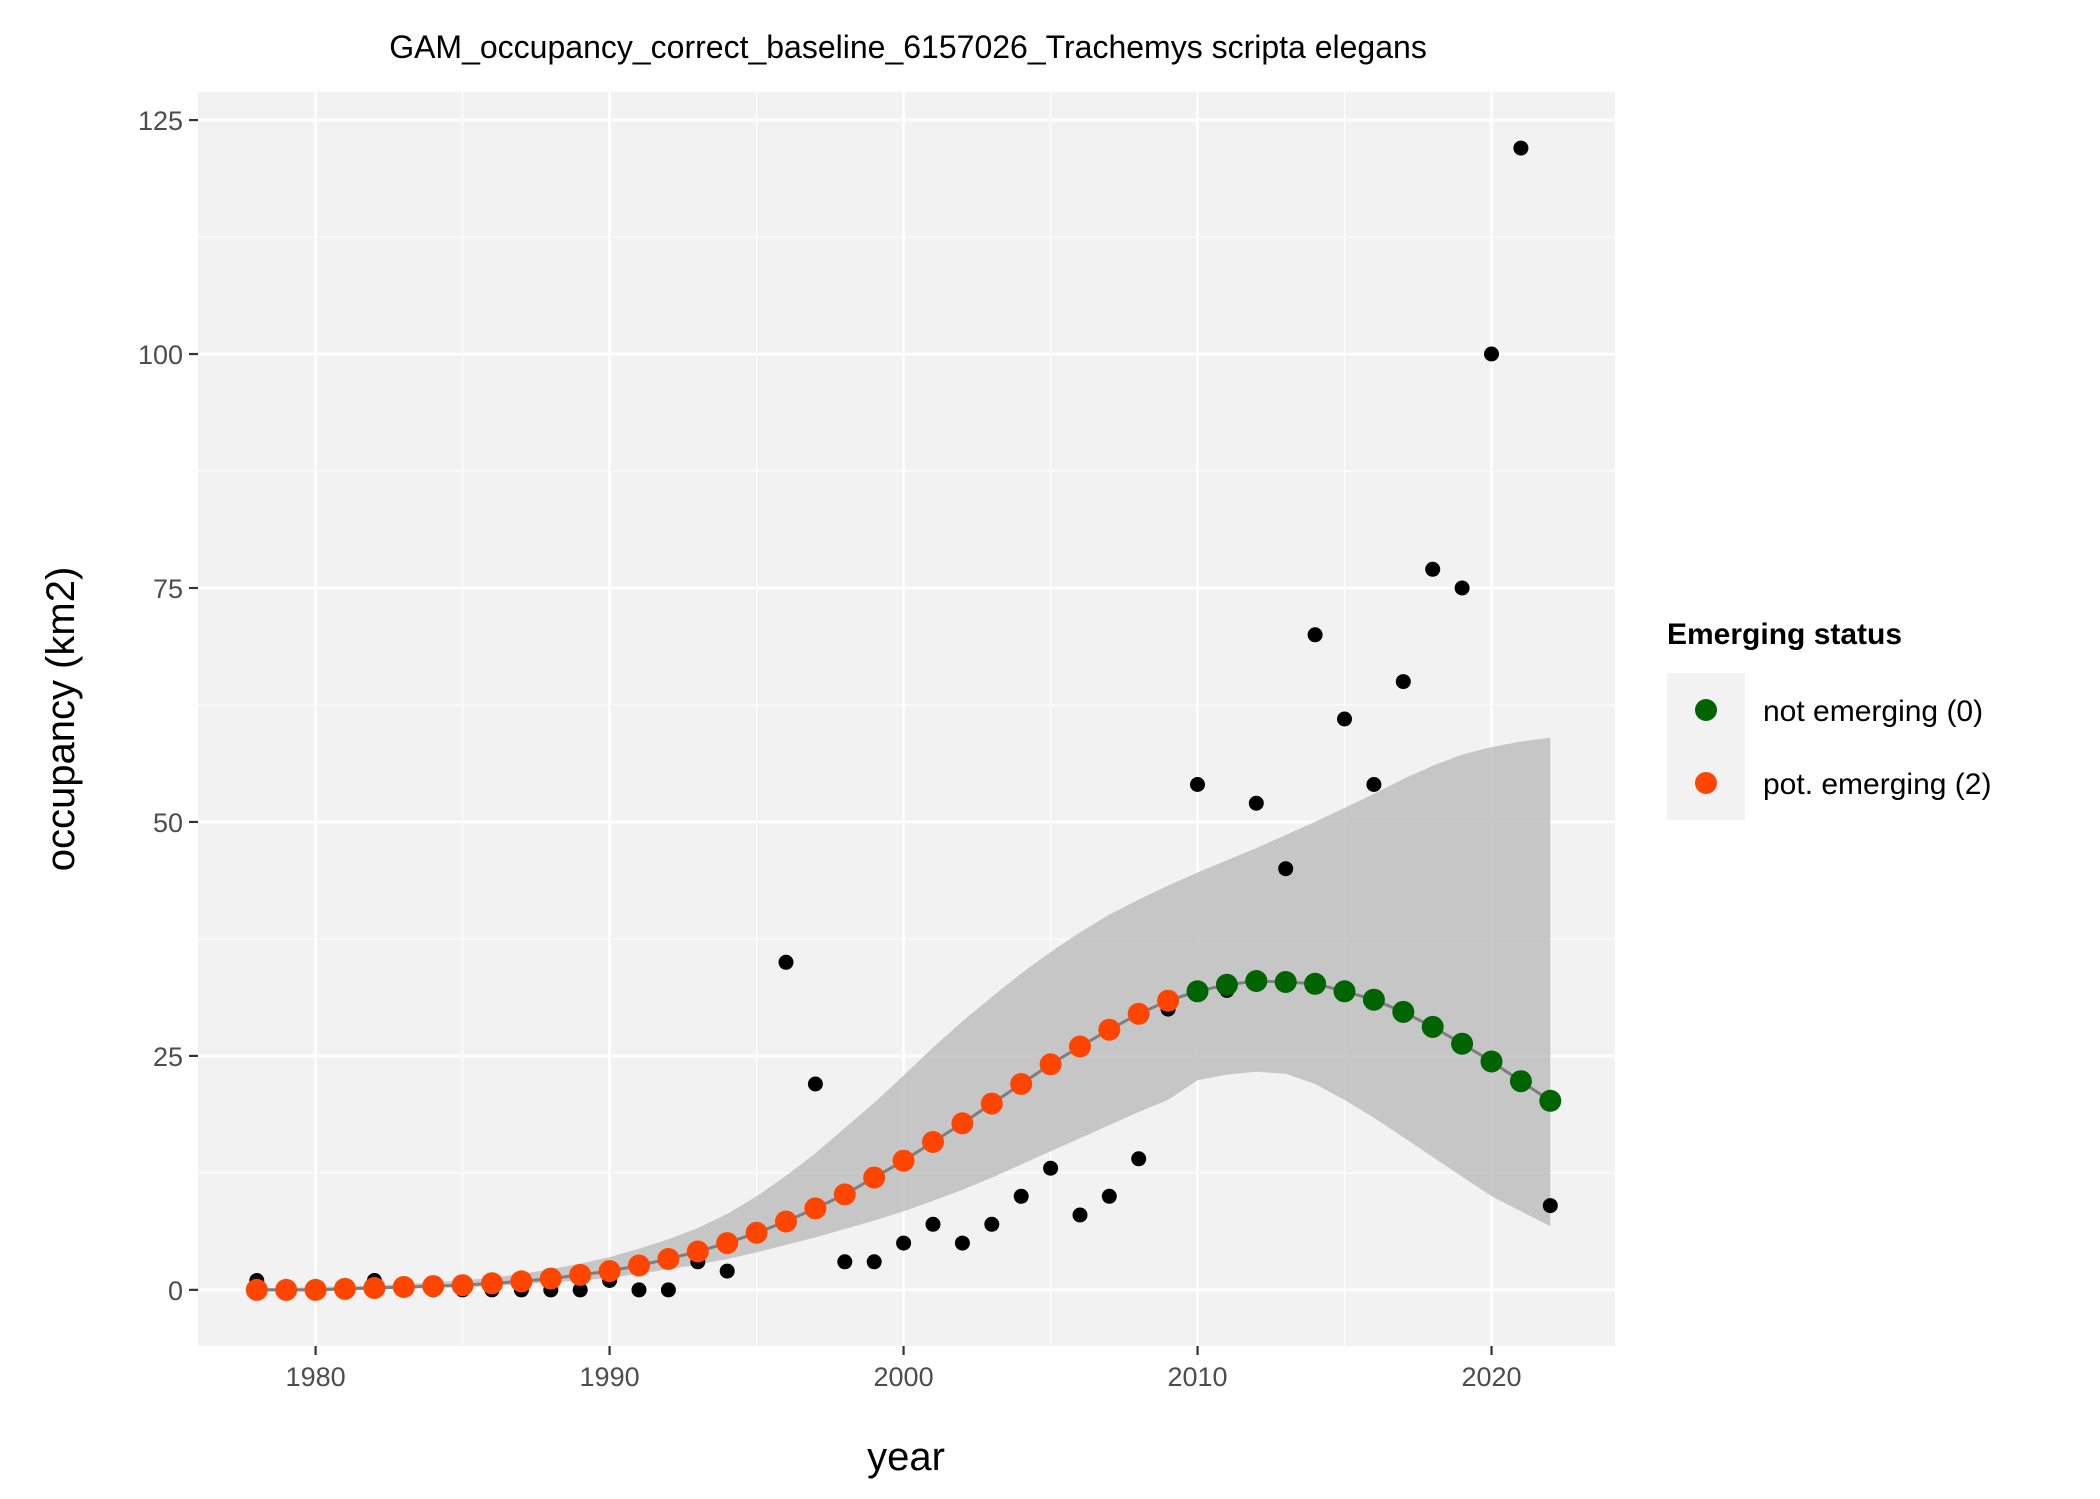  Describe the element at coordinates (1198, 1377) in the screenshot. I see `x-tick-label: 2010` at that location.